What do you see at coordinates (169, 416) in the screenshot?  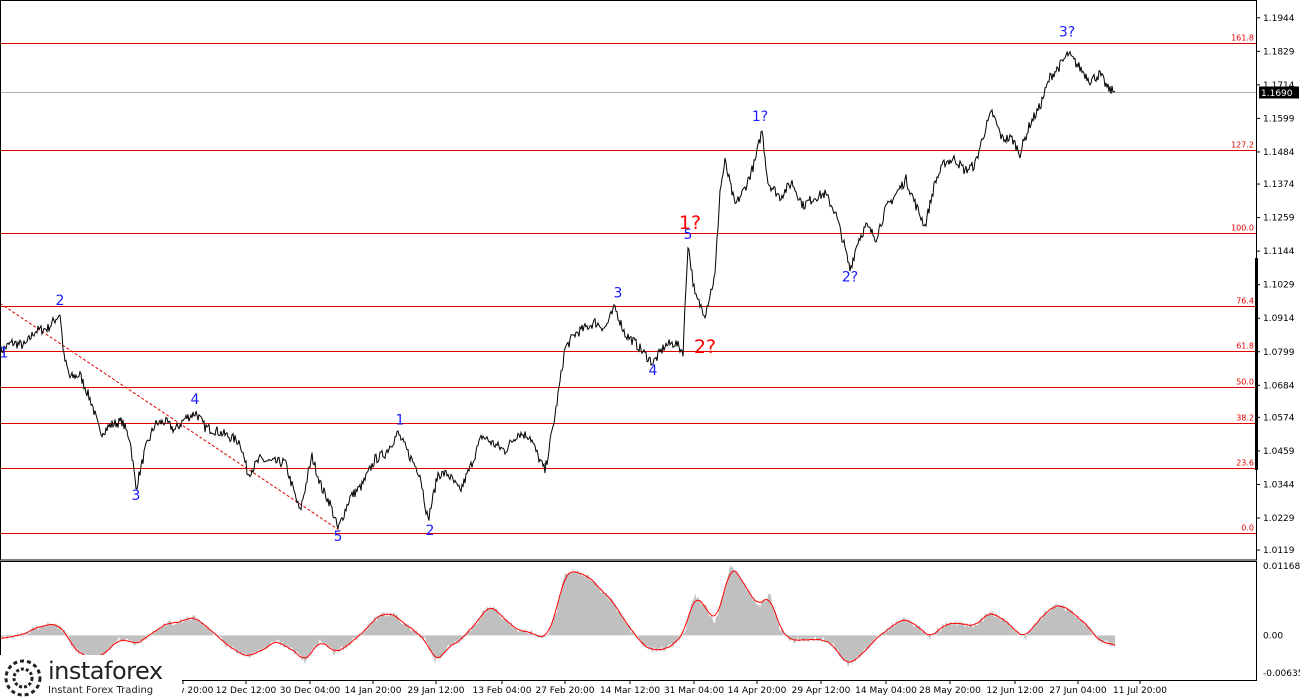 I see `trend-line` at bounding box center [169, 416].